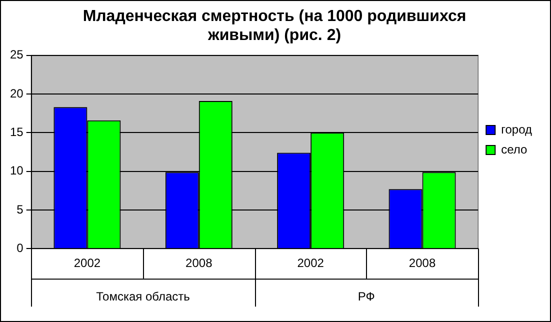  Describe the element at coordinates (20, 247) in the screenshot. I see `y-tick-label: 0` at that location.